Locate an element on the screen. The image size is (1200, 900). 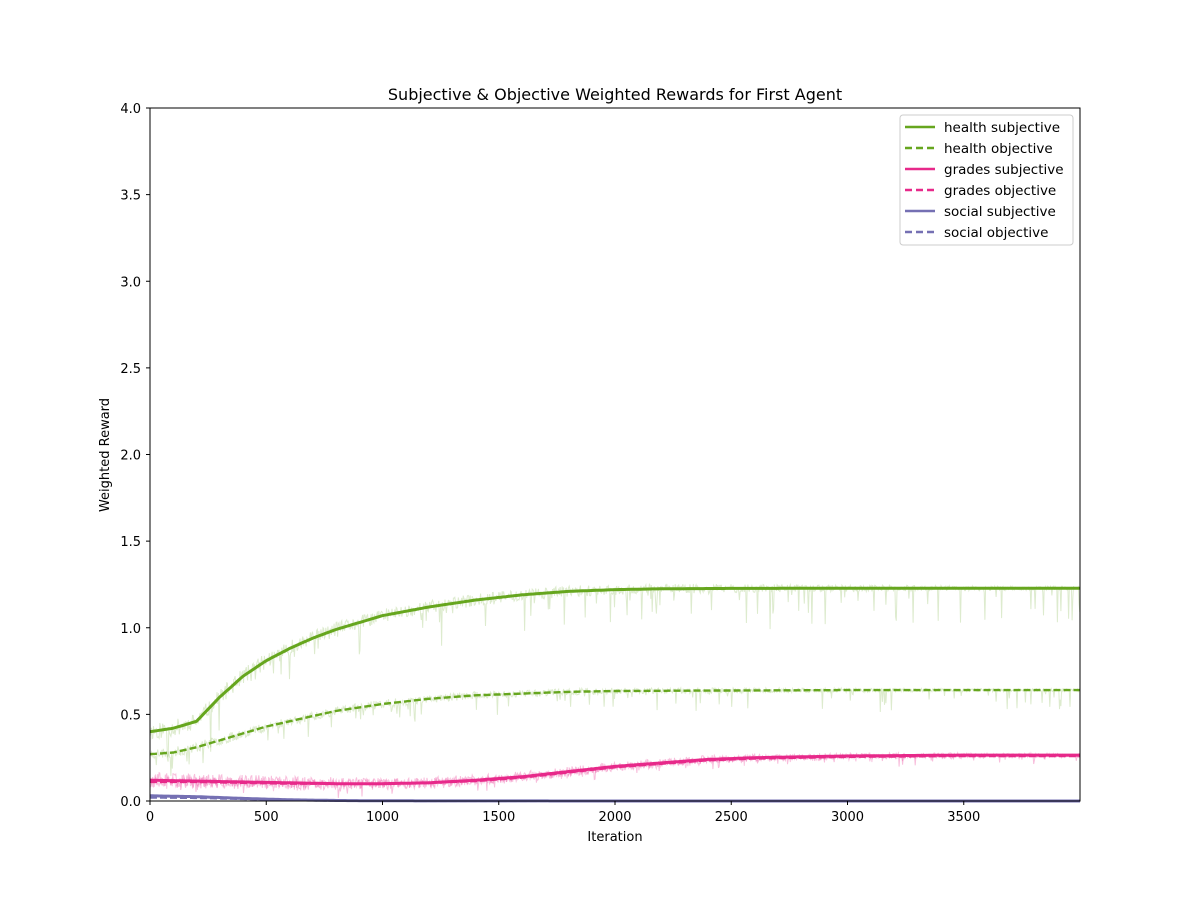
x-tick-label: 500 is located at coordinates (266, 817).